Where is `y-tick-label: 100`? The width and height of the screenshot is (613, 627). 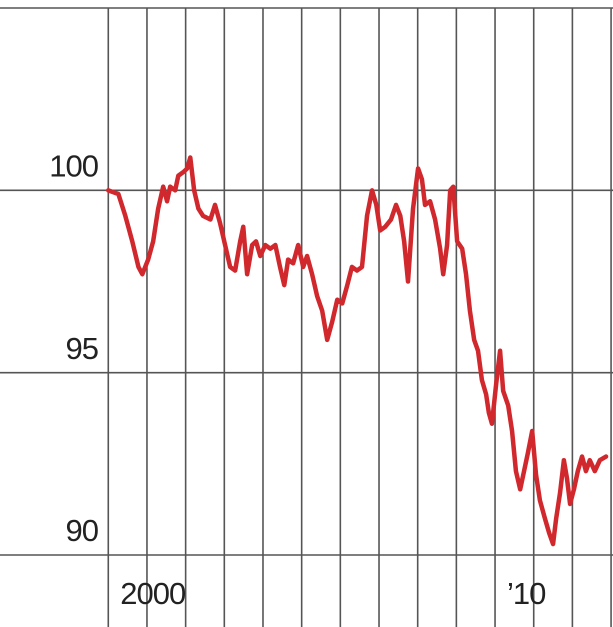
y-tick-label: 100 is located at coordinates (73, 166).